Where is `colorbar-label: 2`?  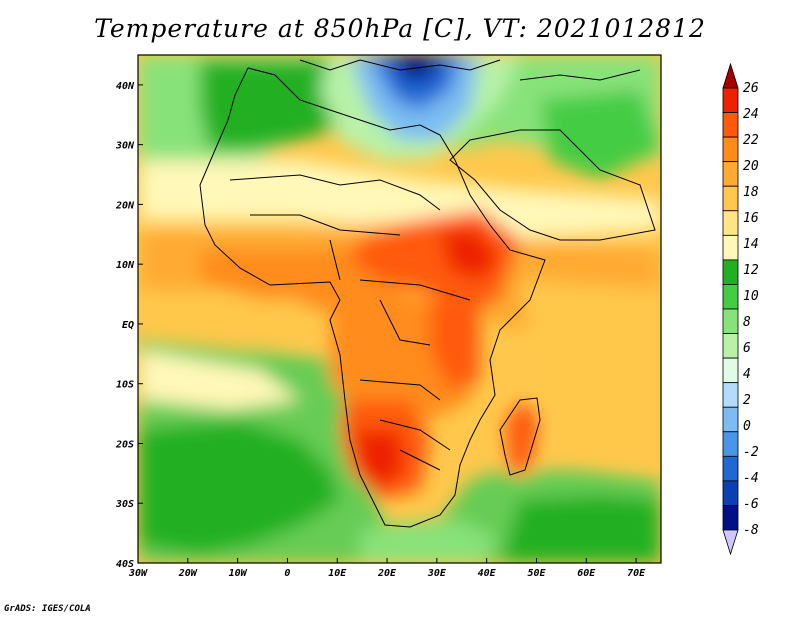
colorbar-label: 2 is located at coordinates (747, 400).